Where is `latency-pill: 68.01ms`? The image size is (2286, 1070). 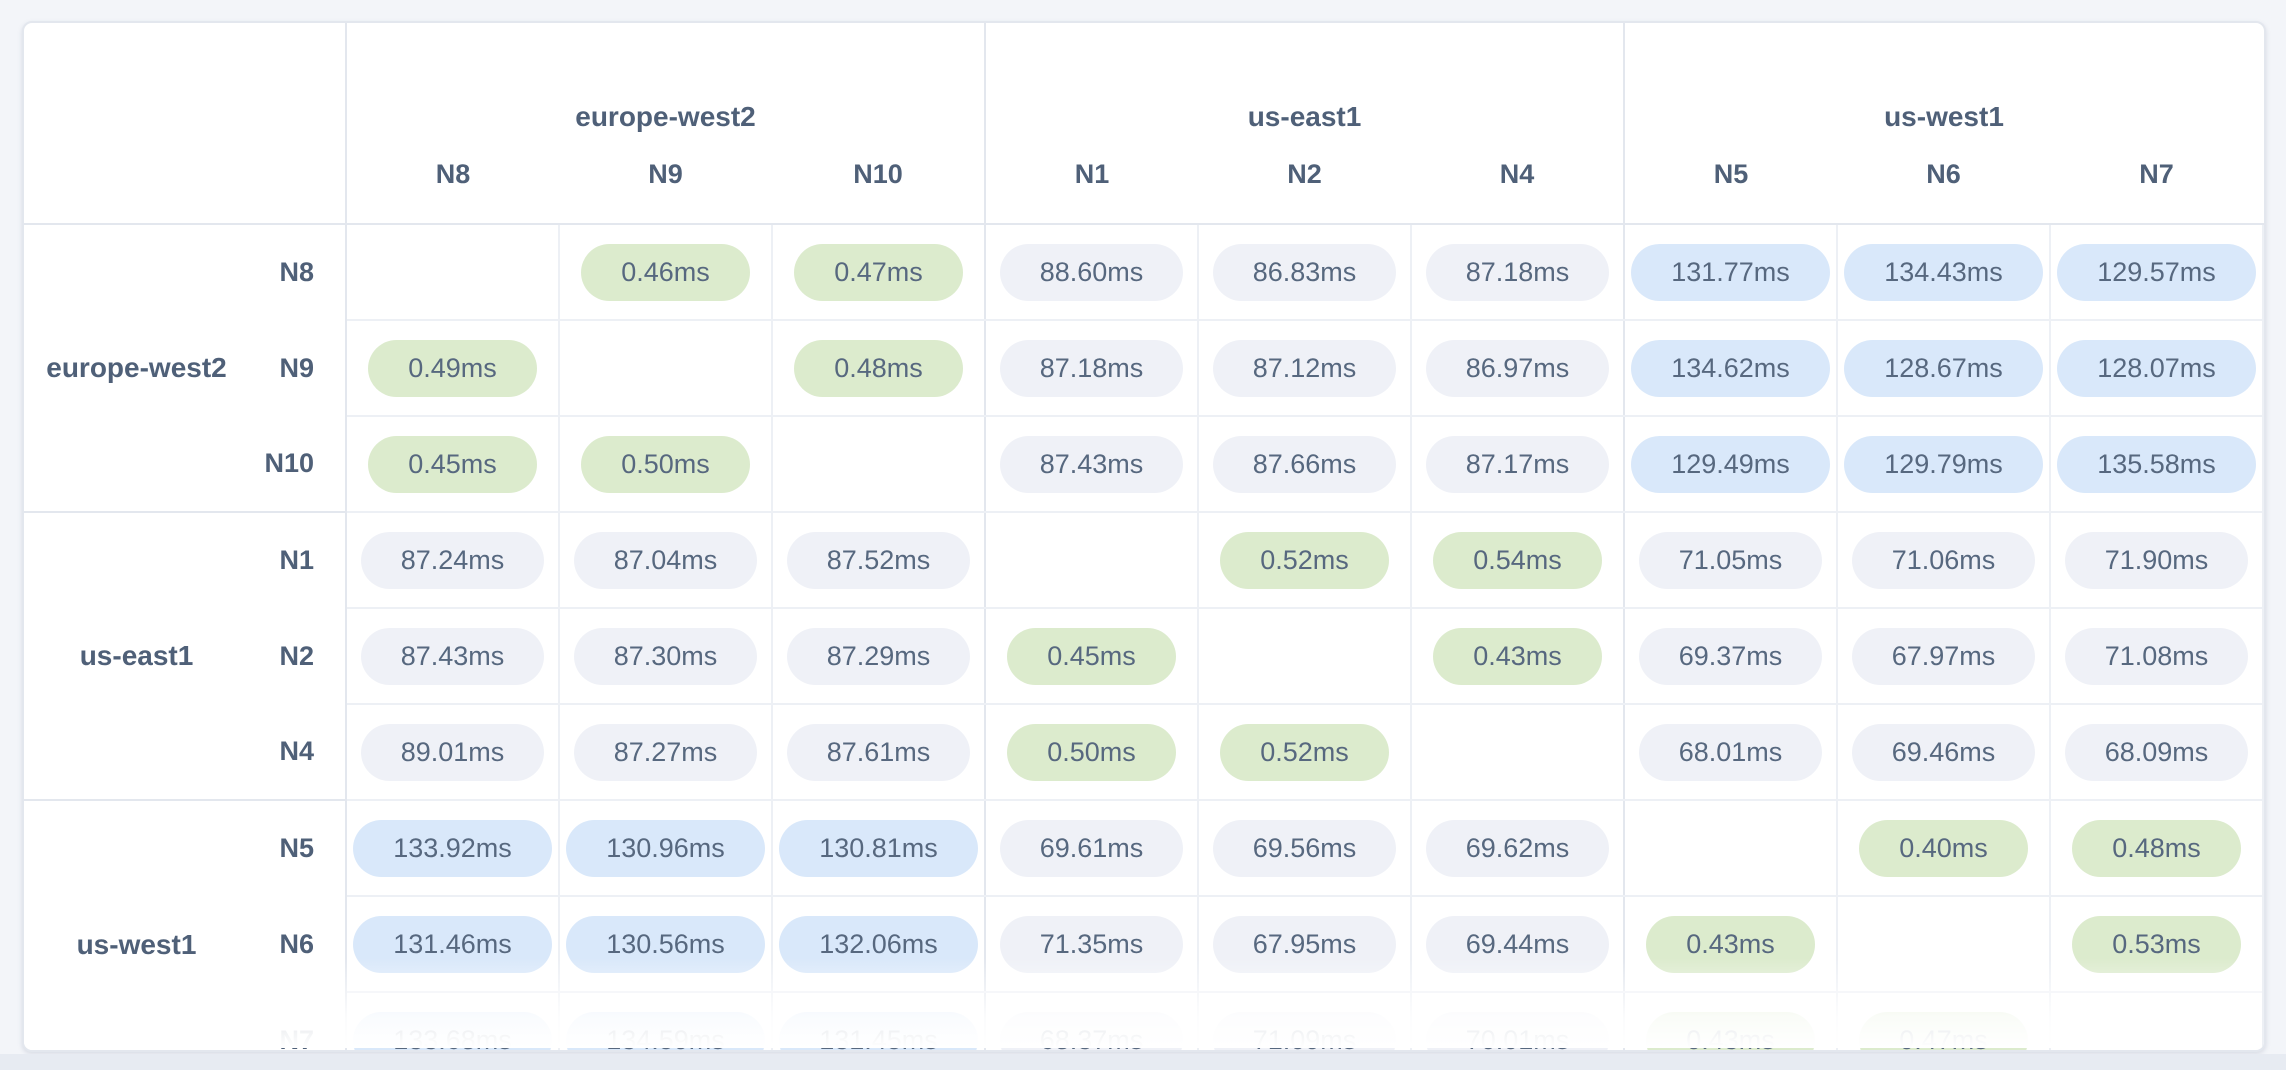 latency-pill: 68.01ms is located at coordinates (1730, 752).